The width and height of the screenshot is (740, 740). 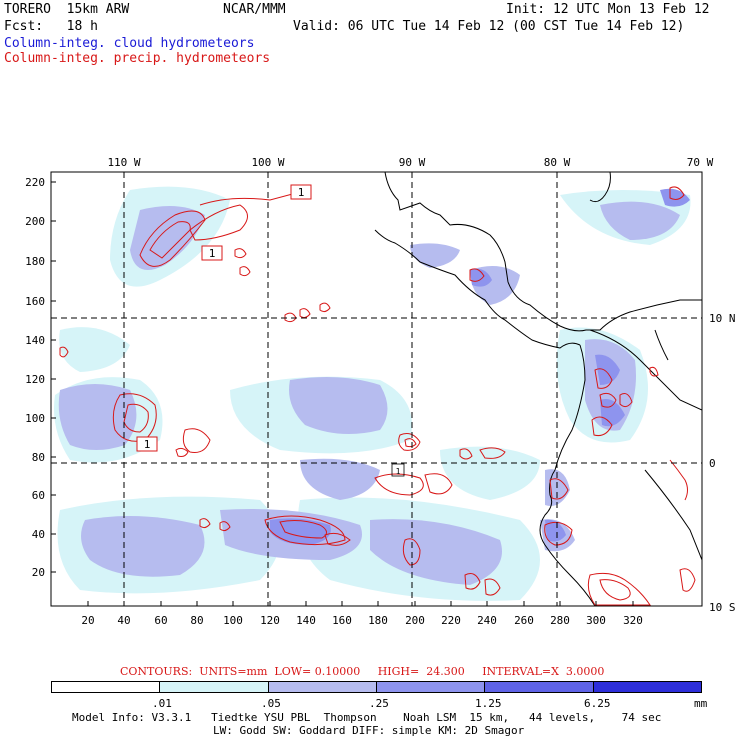 What do you see at coordinates (137, 58) in the screenshot?
I see `field-label-precip: Column-integ. precip. hydrometeors` at bounding box center [137, 58].